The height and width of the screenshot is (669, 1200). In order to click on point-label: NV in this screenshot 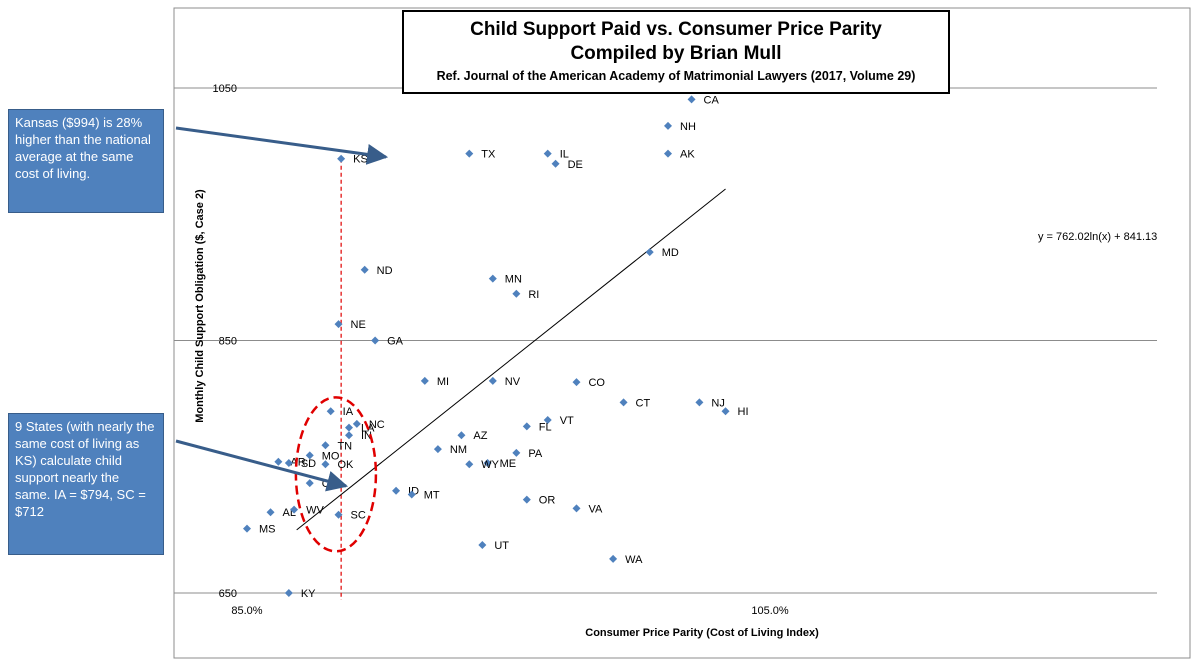, I will do `click(513, 382)`.